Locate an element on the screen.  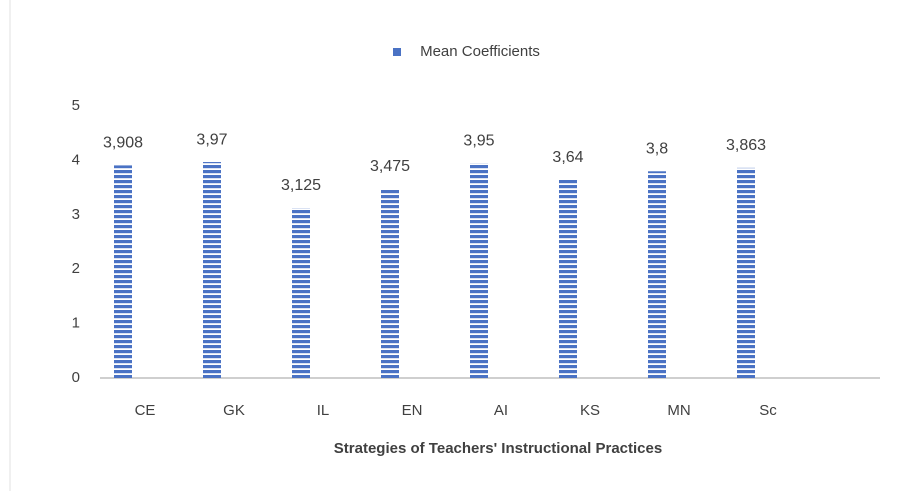
data-label: 3,908 is located at coordinates (123, 143).